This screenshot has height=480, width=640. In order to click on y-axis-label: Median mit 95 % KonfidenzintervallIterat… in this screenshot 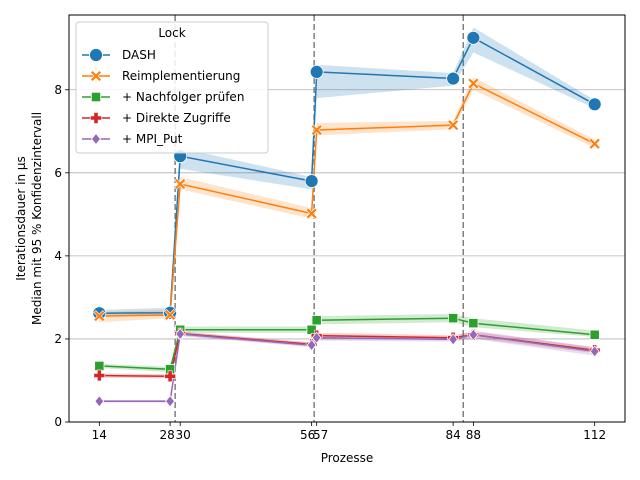, I will do `click(29, 218)`.